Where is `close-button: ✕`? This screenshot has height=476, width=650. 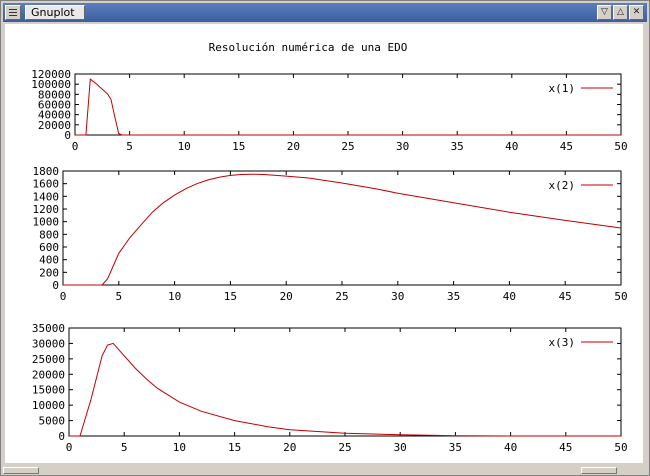 close-button: ✕ is located at coordinates (636, 12).